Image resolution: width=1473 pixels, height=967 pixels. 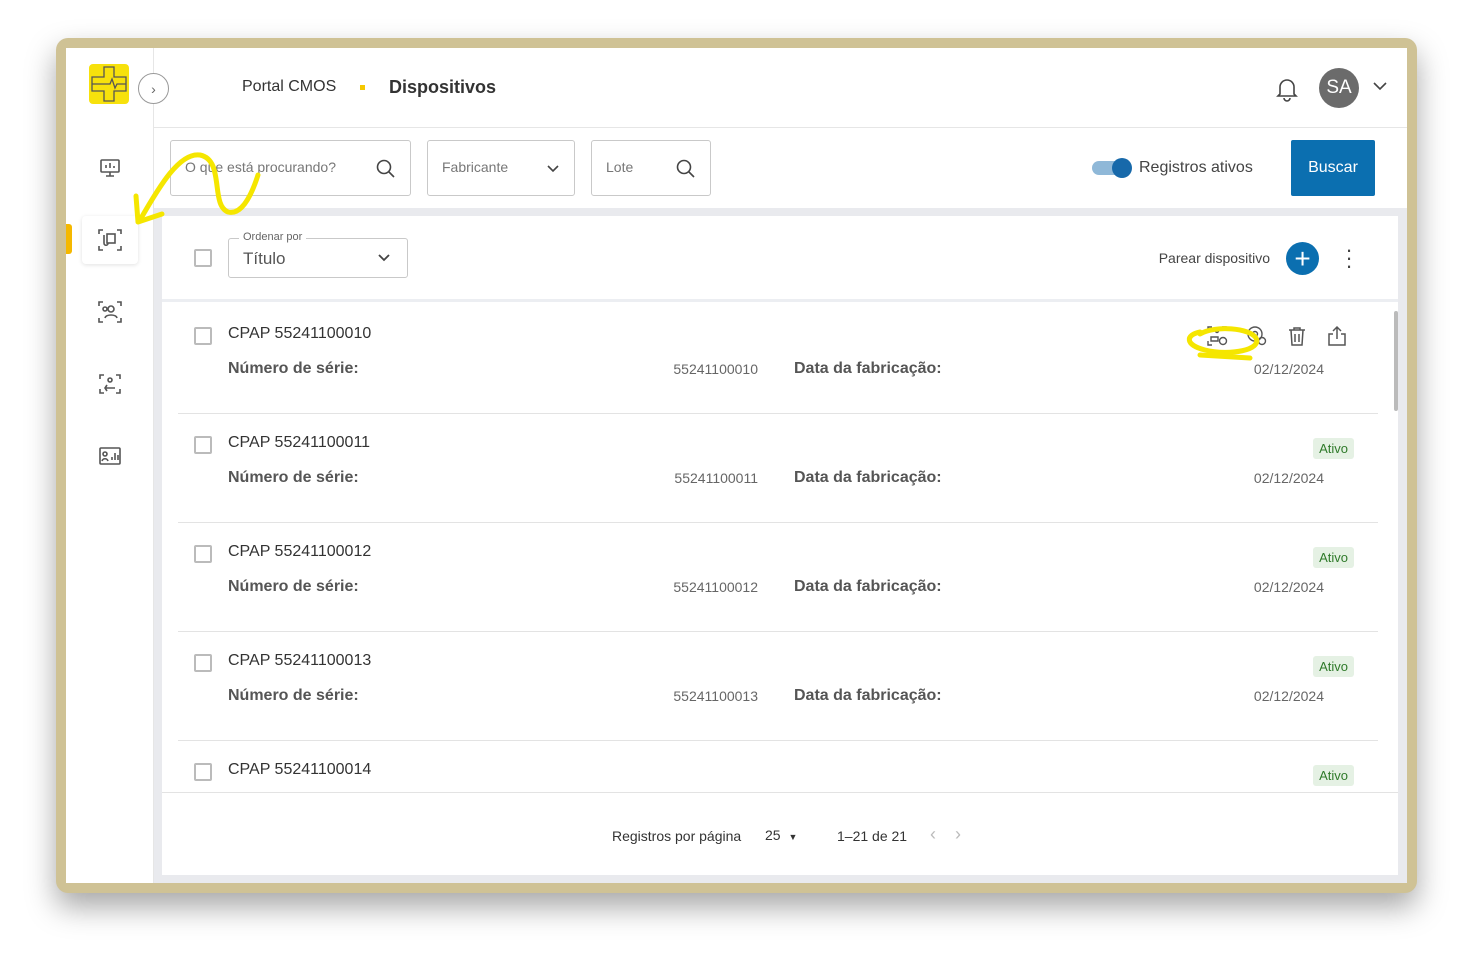 I want to click on breadcrumb-portal: Portal CMOS, so click(x=289, y=86).